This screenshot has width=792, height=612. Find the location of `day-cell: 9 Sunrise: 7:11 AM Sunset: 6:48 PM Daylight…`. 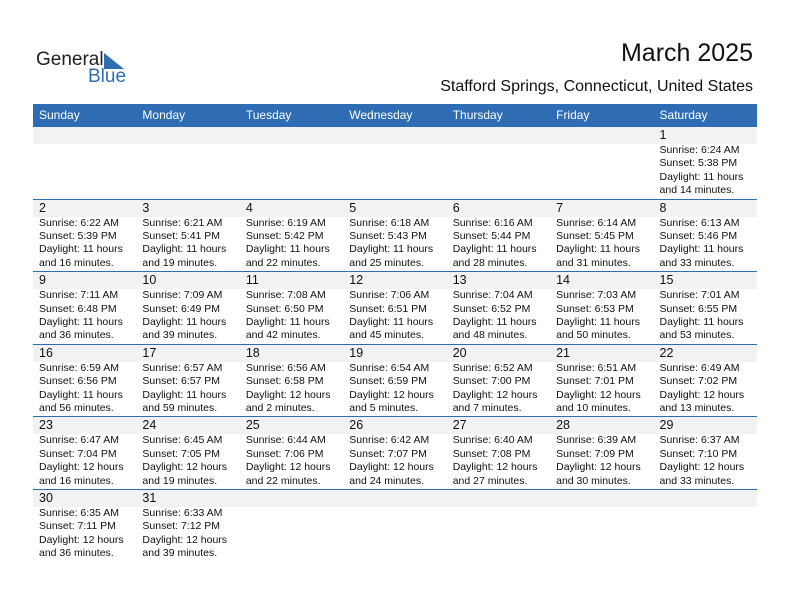

day-cell: 9 Sunrise: 7:11 AM Sunset: 6:48 PM Daylight… is located at coordinates (84, 308).